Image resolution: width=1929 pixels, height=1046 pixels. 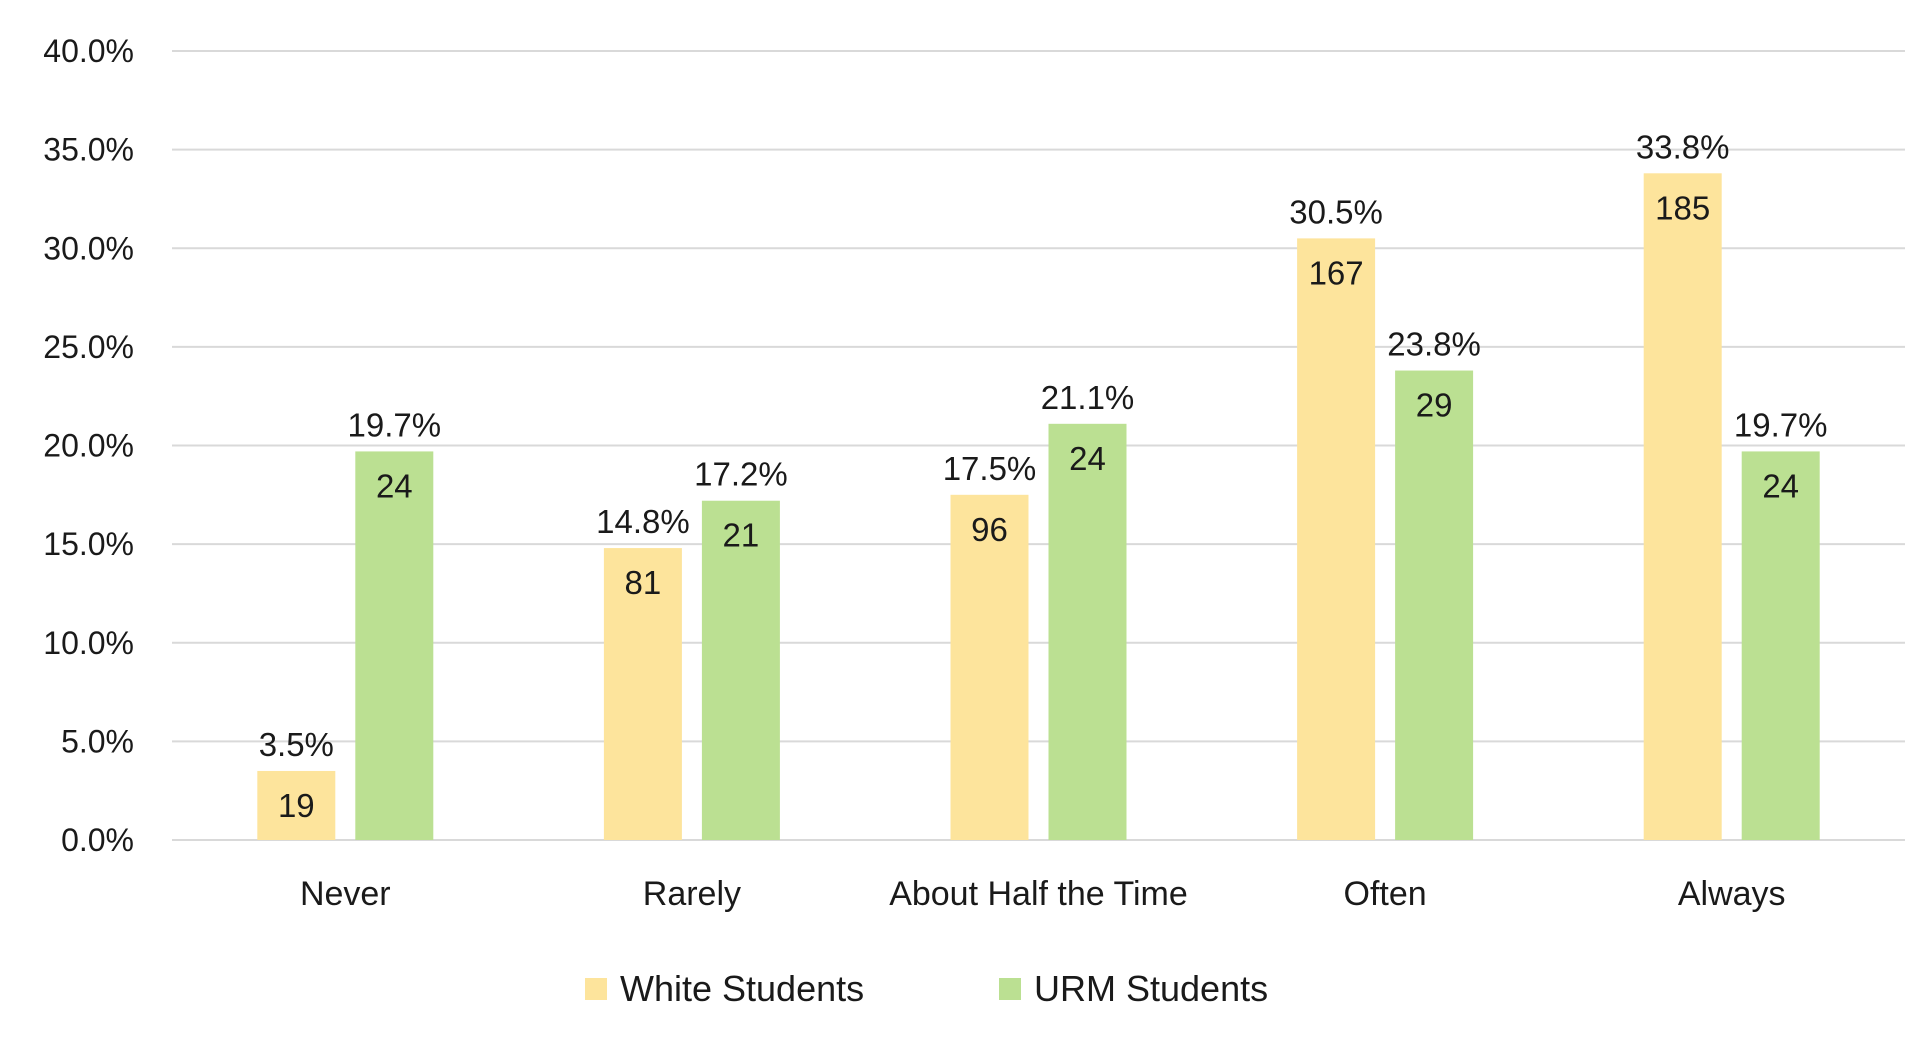 What do you see at coordinates (88, 643) in the screenshot?
I see `y-tick-label: 10.0%` at bounding box center [88, 643].